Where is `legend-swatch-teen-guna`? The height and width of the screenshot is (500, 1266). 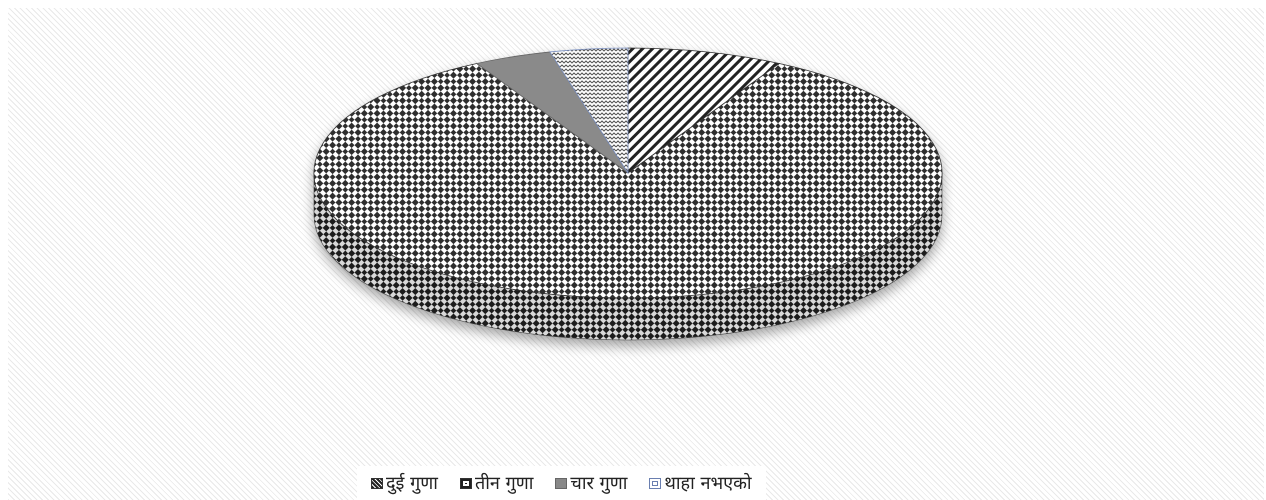
legend-swatch-teen-guna is located at coordinates (465, 483).